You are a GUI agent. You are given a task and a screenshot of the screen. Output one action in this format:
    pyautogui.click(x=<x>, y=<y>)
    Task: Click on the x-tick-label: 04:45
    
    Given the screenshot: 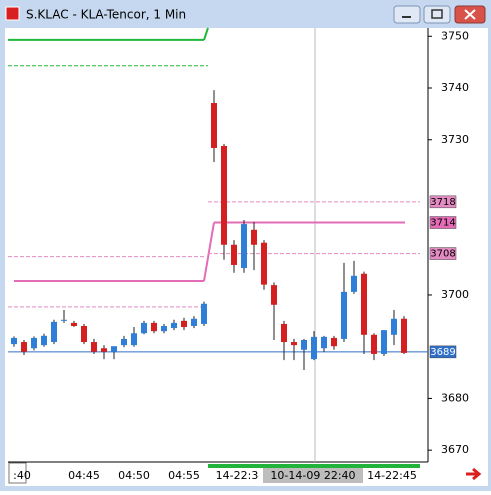 What is the action you would take?
    pyautogui.click(x=84, y=475)
    